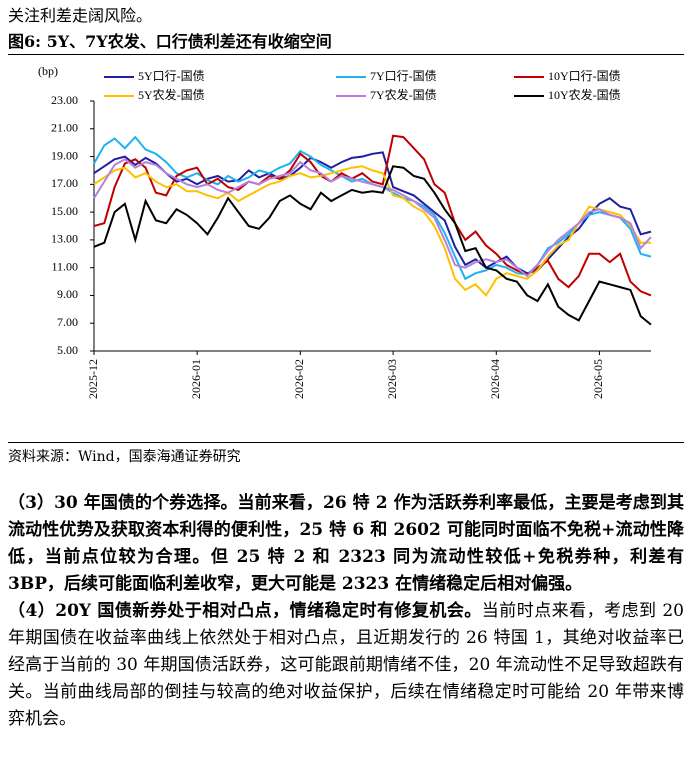 This screenshot has height=764, width=692. What do you see at coordinates (403, 94) in the screenshot?
I see `legend-label: 7Y农发-国债` at bounding box center [403, 94].